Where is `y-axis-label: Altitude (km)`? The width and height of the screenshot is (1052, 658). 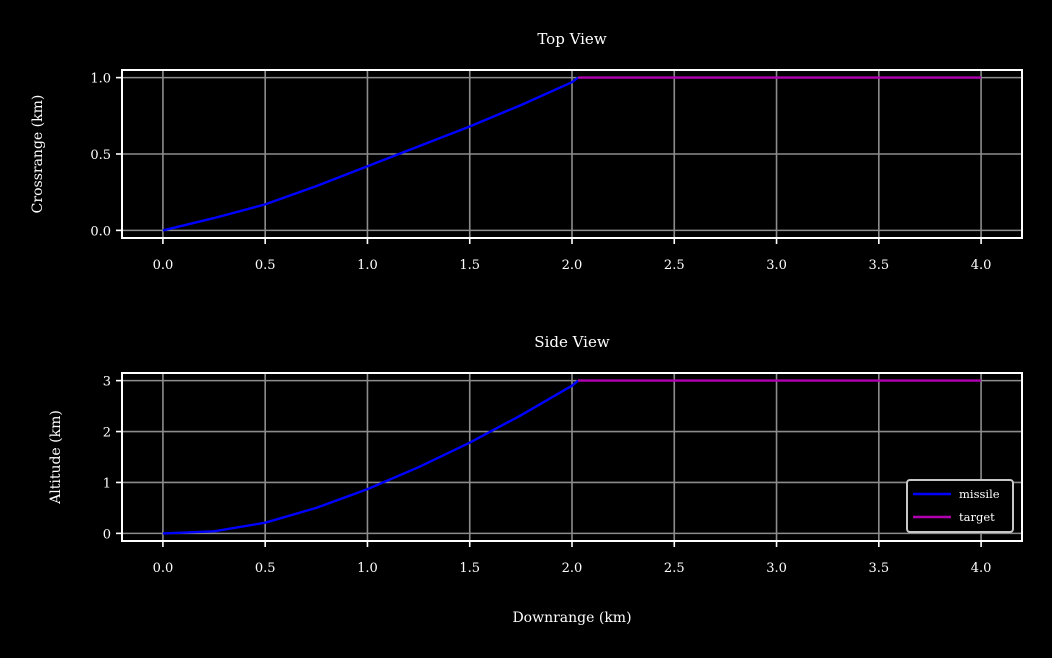 y-axis-label: Altitude (km) is located at coordinates (56, 457).